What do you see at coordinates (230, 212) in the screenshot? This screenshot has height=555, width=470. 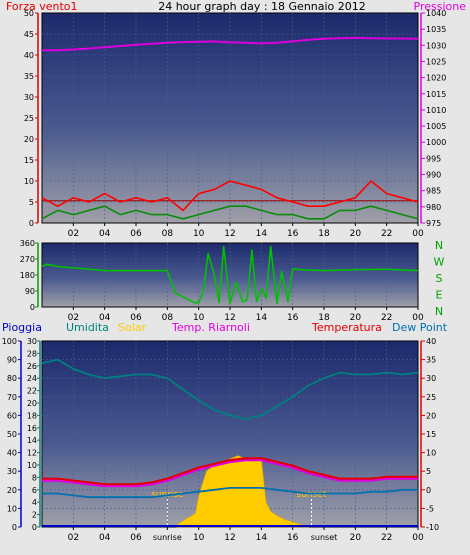 I see `wind-average-line` at bounding box center [230, 212].